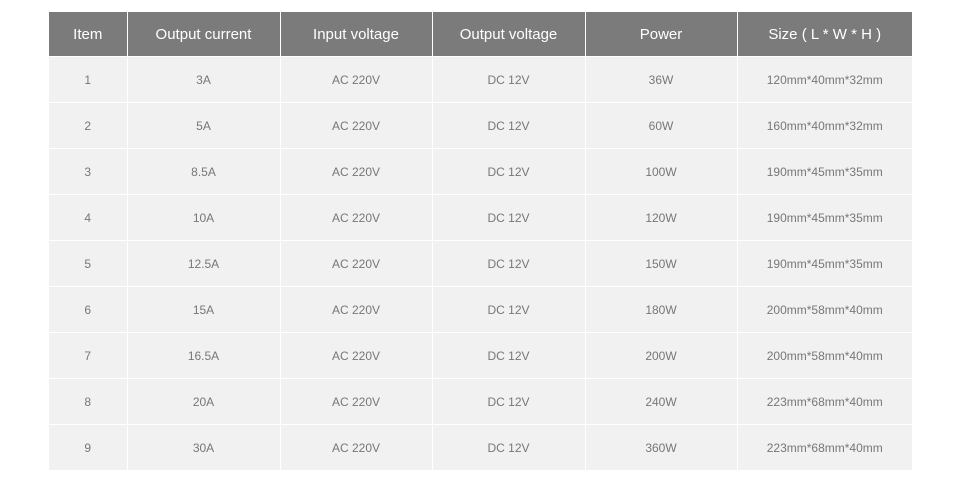 The width and height of the screenshot is (960, 479). What do you see at coordinates (509, 34) in the screenshot?
I see `header-cell: Output voltage` at bounding box center [509, 34].